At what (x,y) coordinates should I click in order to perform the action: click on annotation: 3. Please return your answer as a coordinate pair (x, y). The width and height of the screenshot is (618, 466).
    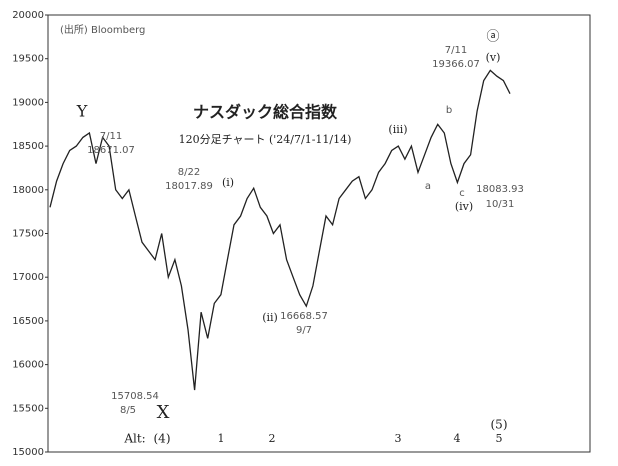
    Looking at the image, I should click on (398, 438).